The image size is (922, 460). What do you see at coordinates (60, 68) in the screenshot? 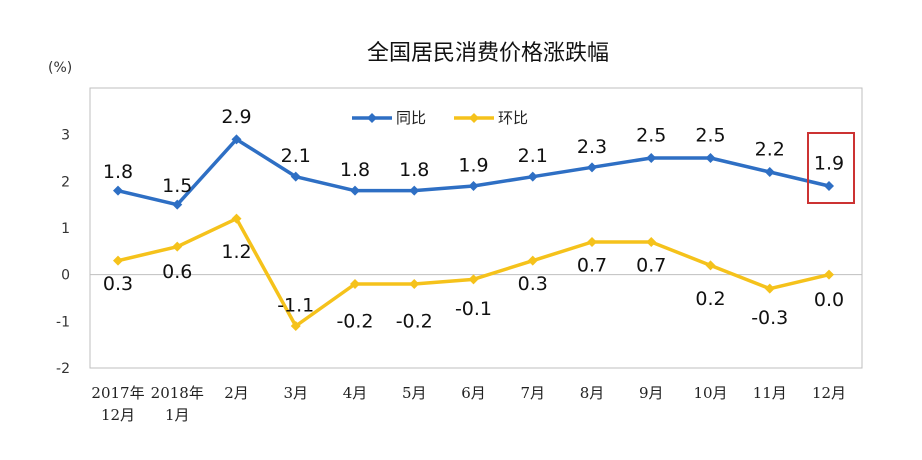
I see `y-axis-unit: (%)` at bounding box center [60, 68].